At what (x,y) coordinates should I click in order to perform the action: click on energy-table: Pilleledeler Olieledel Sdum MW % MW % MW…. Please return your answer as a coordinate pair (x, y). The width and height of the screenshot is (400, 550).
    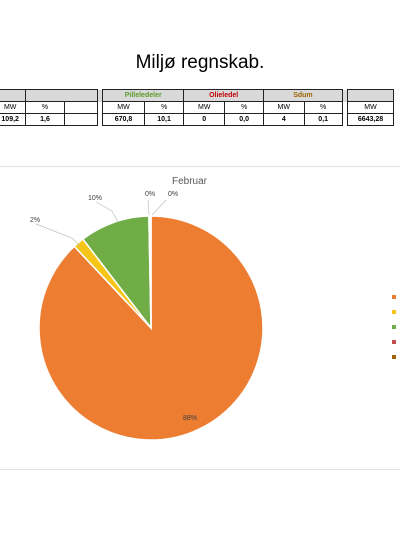
    Looking at the image, I should click on (197, 107).